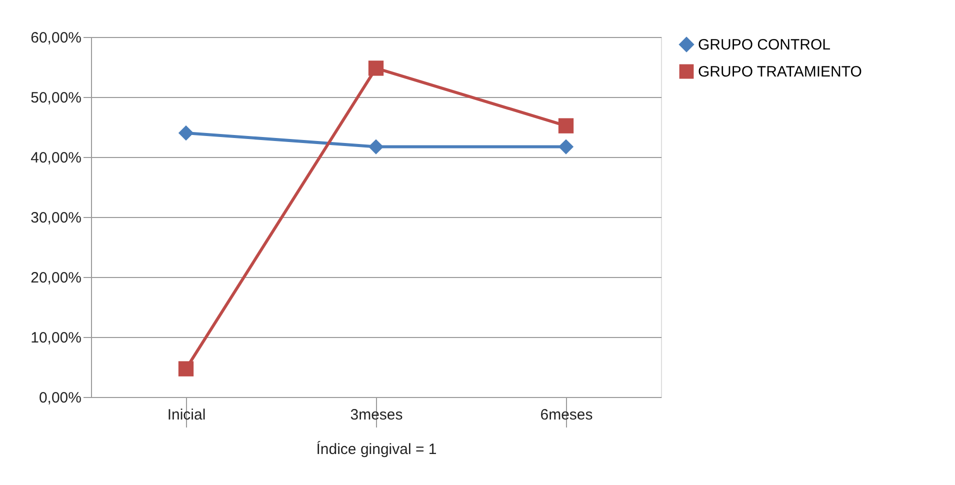 The width and height of the screenshot is (955, 485). I want to click on x-tick-label: Inicial, so click(186, 415).